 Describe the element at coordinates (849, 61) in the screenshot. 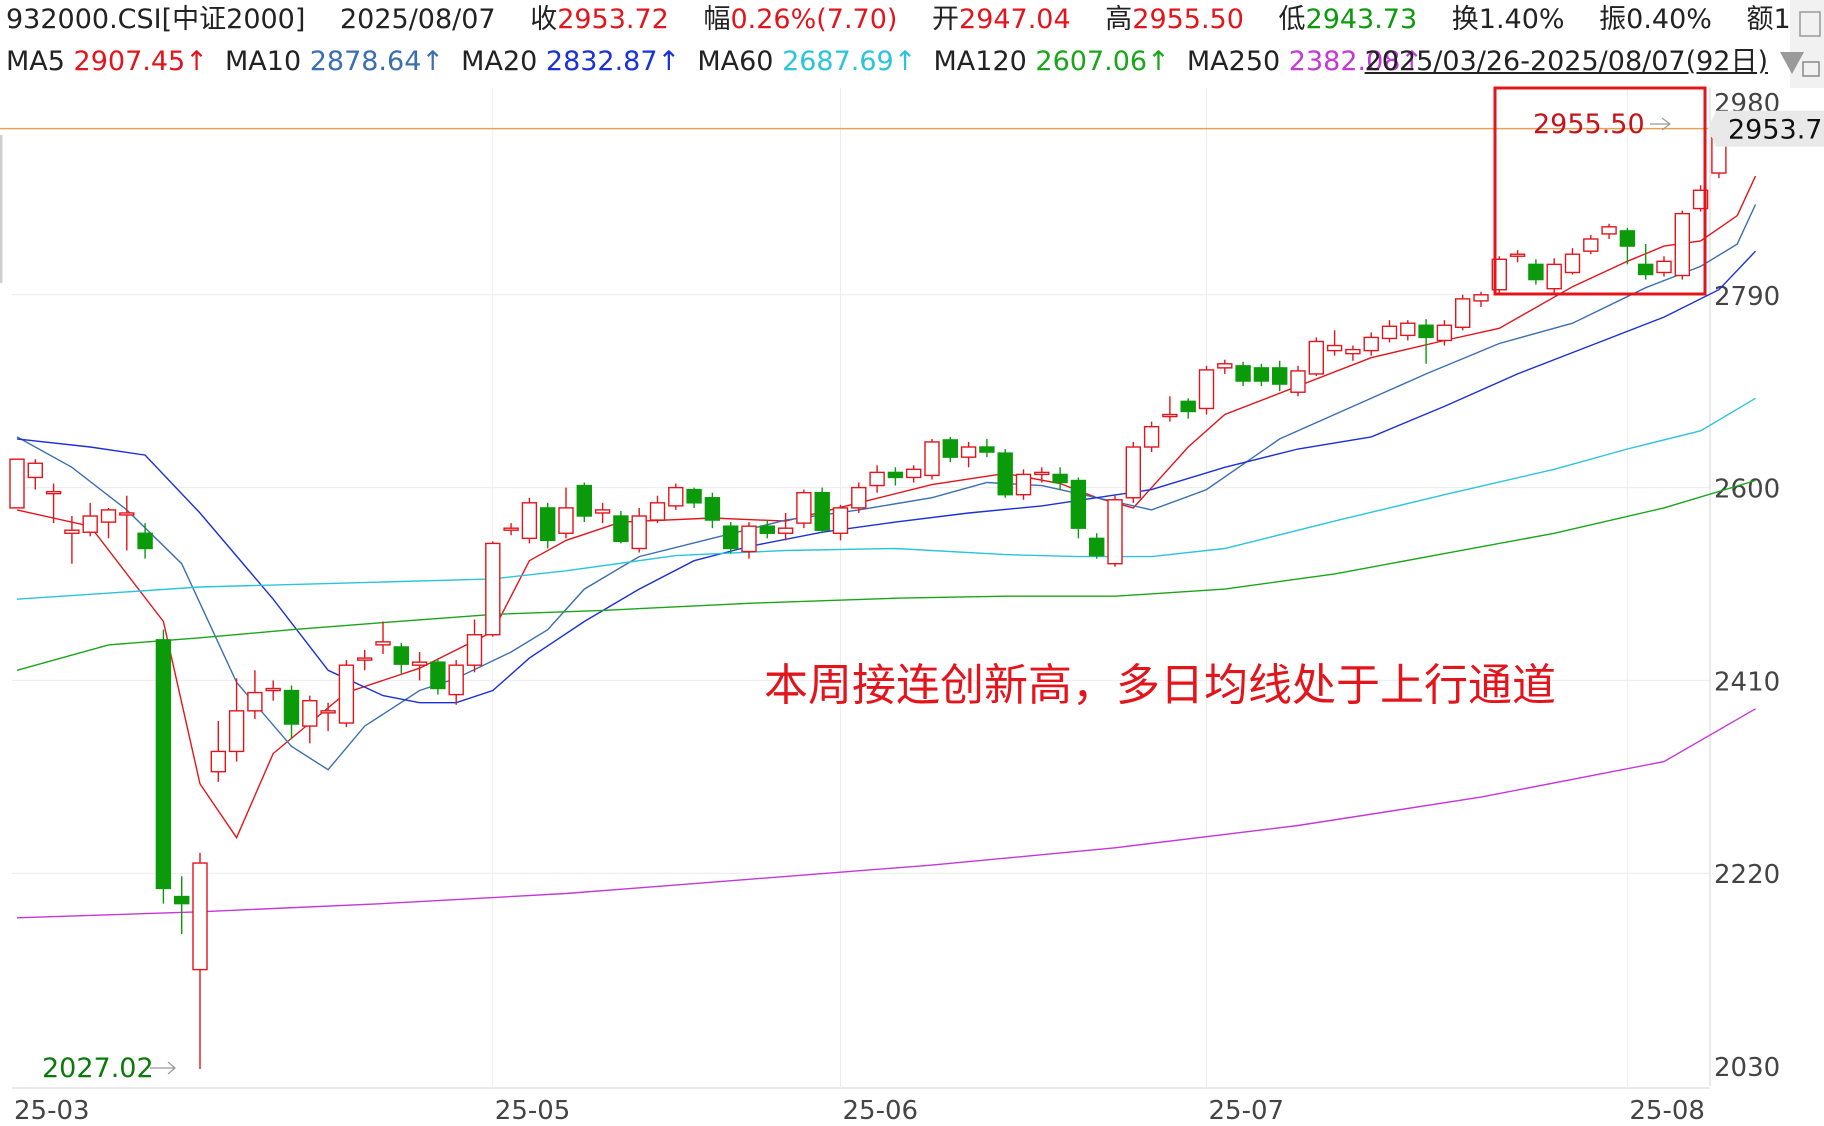

I see `ma60-value: 2687.69↑` at that location.